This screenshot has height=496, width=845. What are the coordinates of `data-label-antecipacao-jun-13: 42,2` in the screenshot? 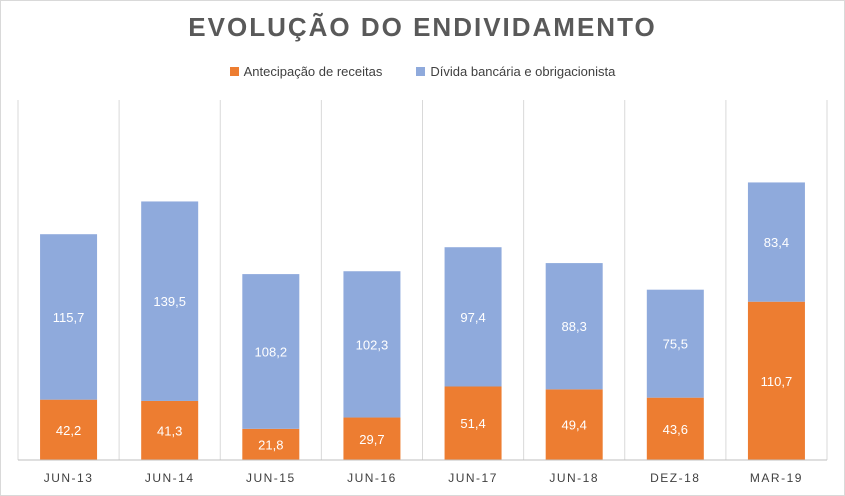 It's located at (68, 430).